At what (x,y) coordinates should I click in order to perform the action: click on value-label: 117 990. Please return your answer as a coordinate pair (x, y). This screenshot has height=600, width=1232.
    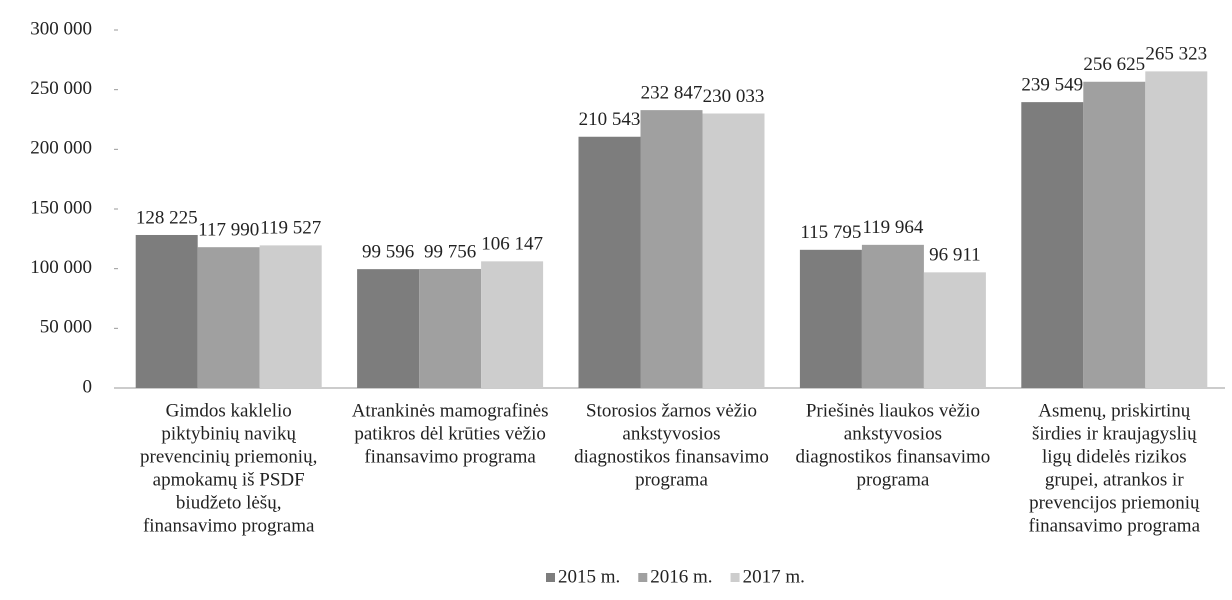
    Looking at the image, I should click on (228, 230).